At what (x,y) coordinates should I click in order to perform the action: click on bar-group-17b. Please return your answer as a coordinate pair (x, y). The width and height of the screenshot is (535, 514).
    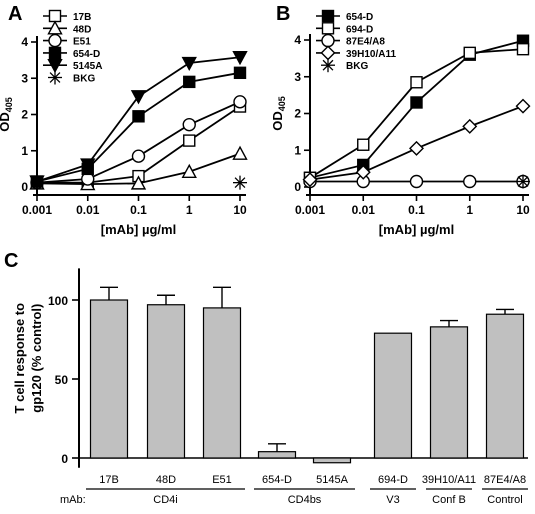
    Looking at the image, I should click on (109, 372).